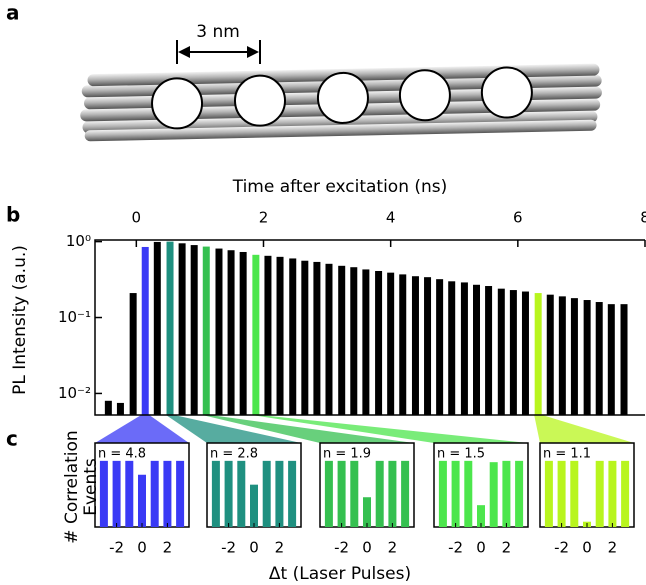 This screenshot has width=646, height=585. Describe the element at coordinates (643, 218) in the screenshot. I see `x-tick-label: 8` at that location.